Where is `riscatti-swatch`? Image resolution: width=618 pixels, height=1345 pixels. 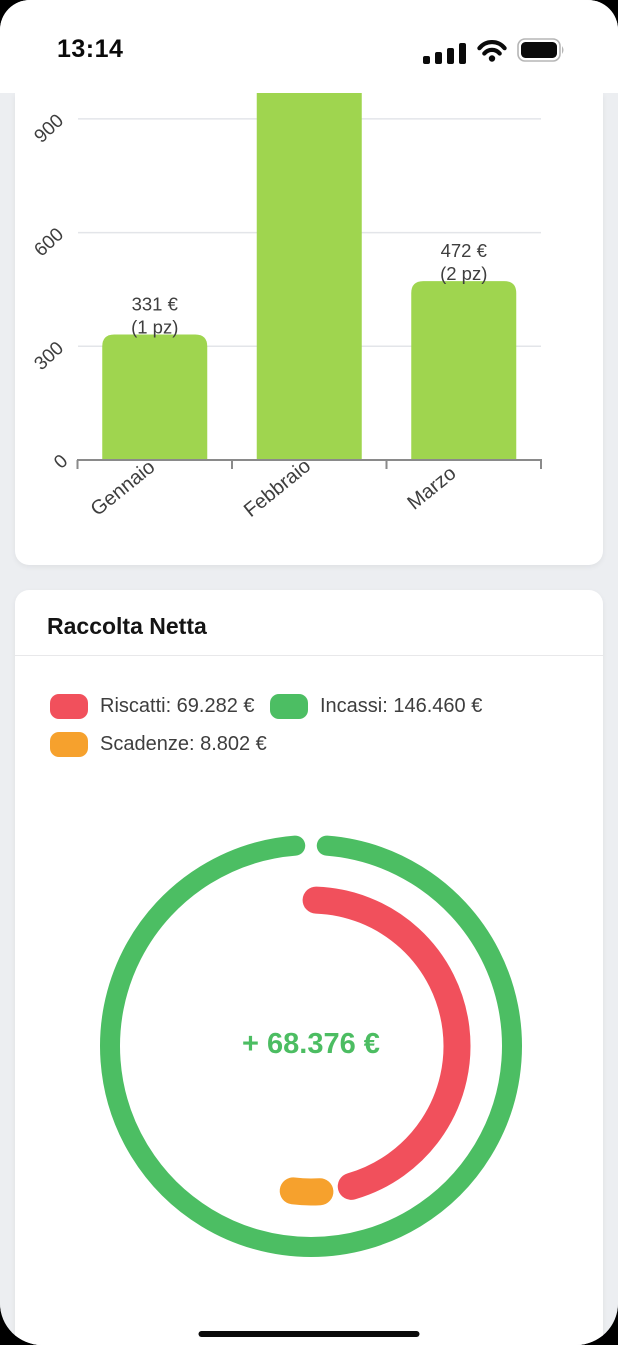 riscatti-swatch is located at coordinates (69, 706).